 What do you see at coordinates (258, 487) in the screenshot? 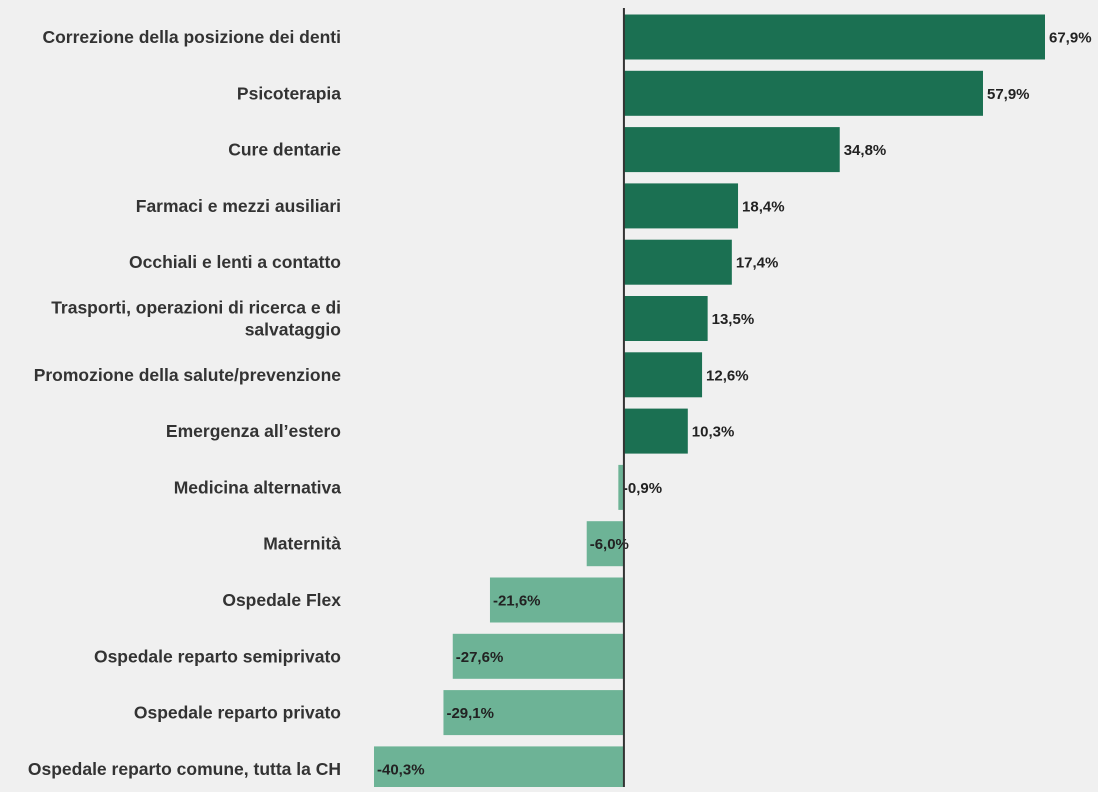
I see `category-label: Medicina alternativa` at bounding box center [258, 487].